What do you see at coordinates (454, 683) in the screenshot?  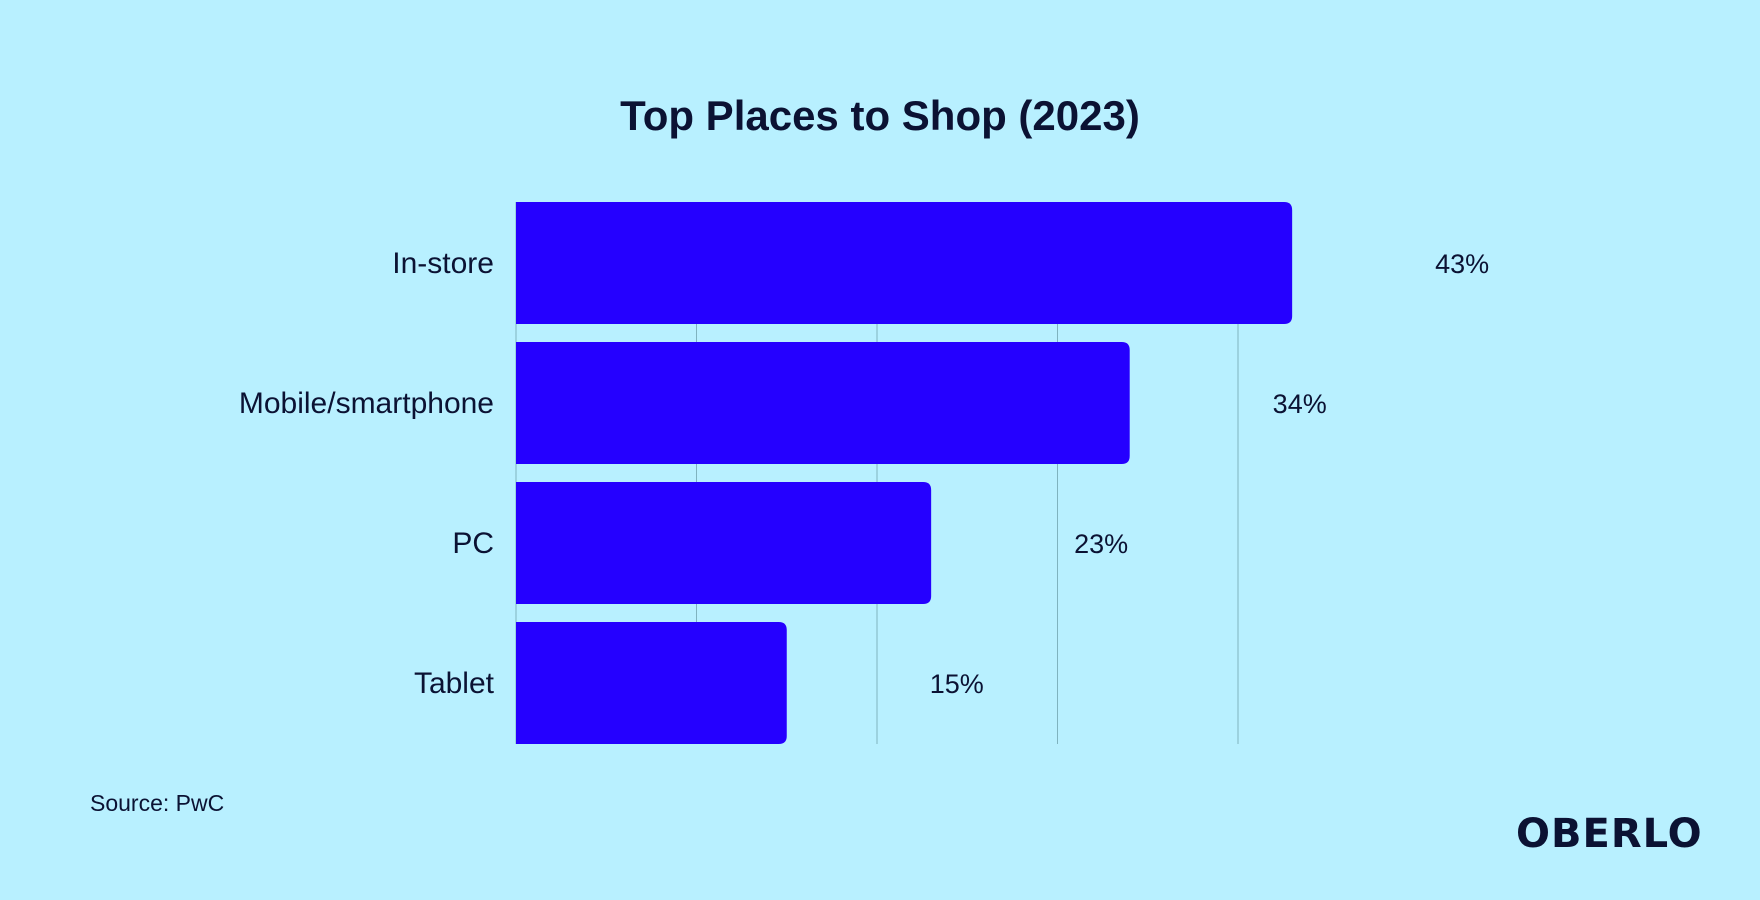 I see `category-label: Tablet` at bounding box center [454, 683].